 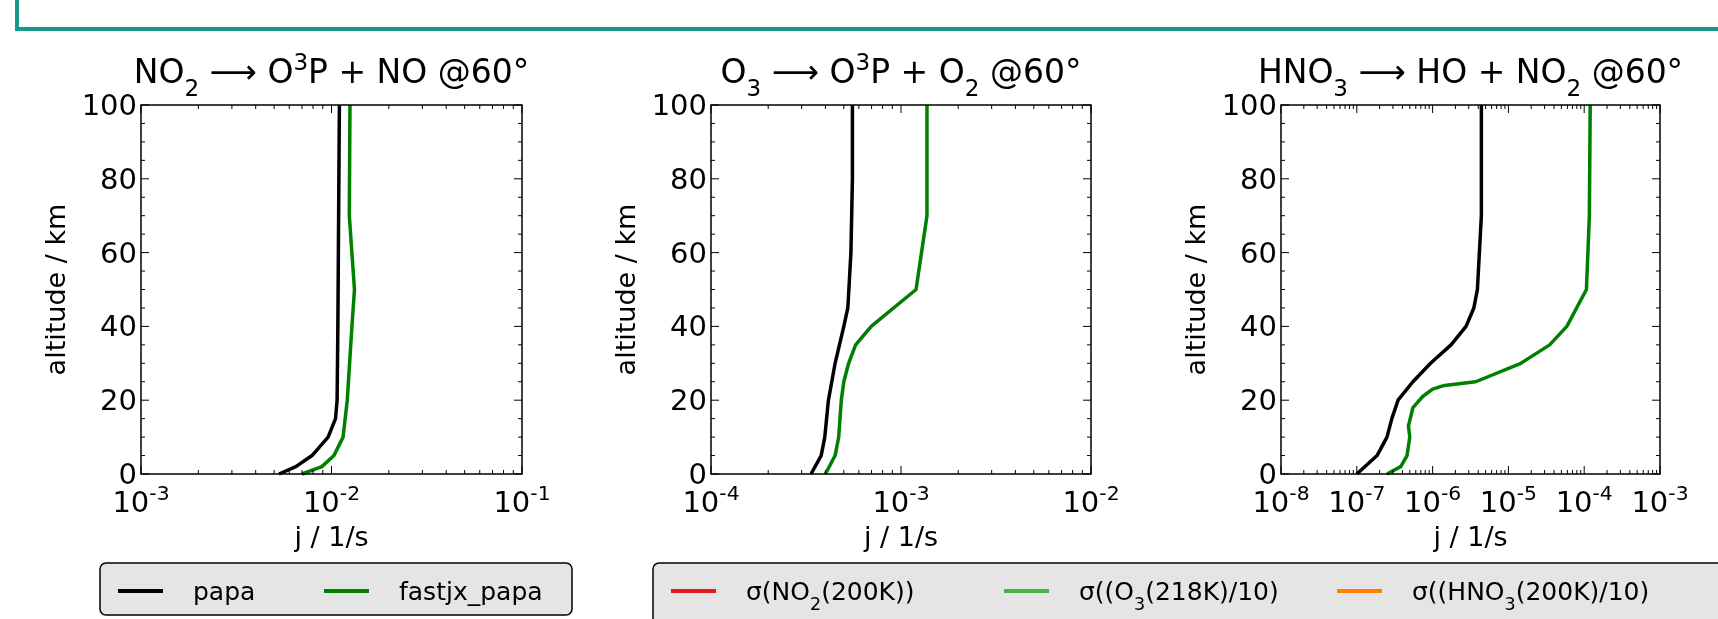 What do you see at coordinates (522, 500) in the screenshot?
I see `x-tick-label: 10$^{-1}$` at bounding box center [522, 500].